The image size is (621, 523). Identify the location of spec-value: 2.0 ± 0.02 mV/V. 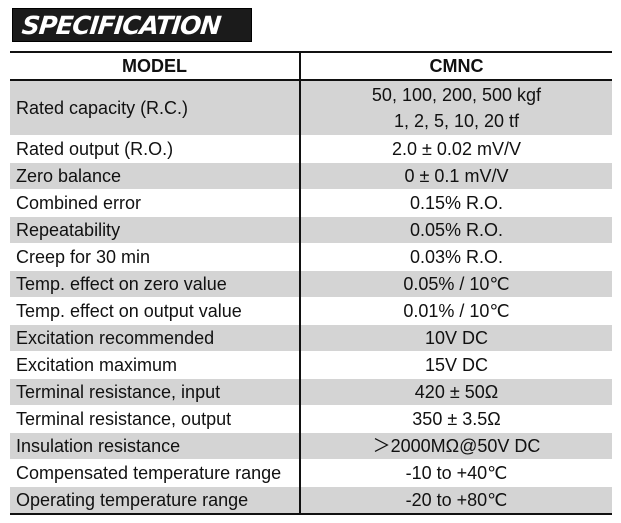
(456, 149).